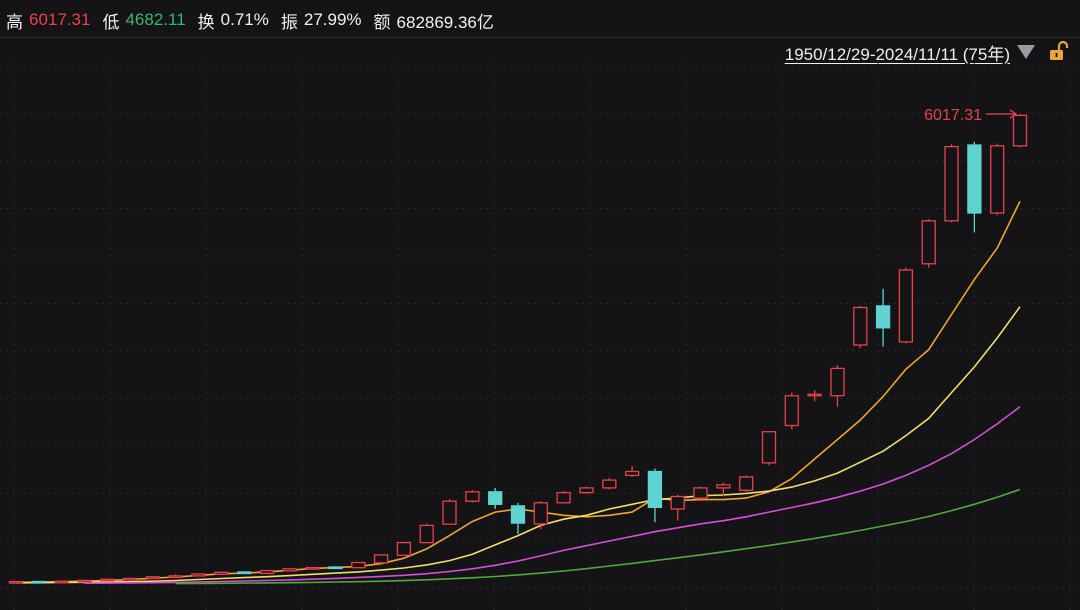  Describe the element at coordinates (382, 22) in the screenshot. I see `stat-label: 额` at that location.